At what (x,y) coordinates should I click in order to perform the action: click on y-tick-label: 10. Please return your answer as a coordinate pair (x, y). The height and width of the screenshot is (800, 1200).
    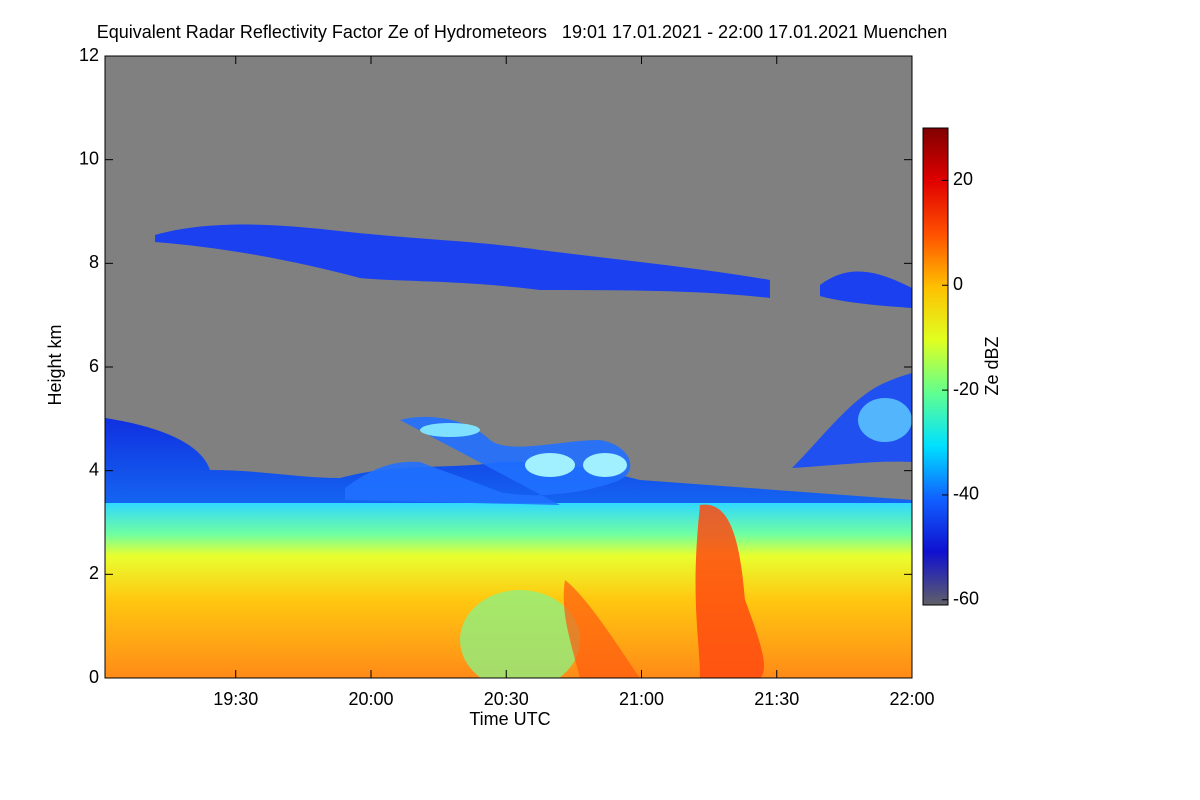
    Looking at the image, I should click on (89, 158).